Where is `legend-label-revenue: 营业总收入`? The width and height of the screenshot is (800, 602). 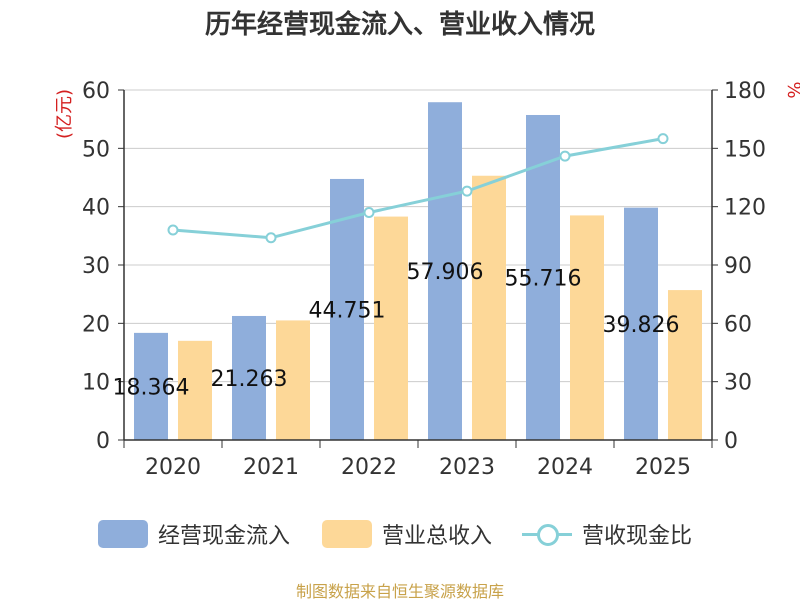 legend-label-revenue: 营业总收入 is located at coordinates (437, 536).